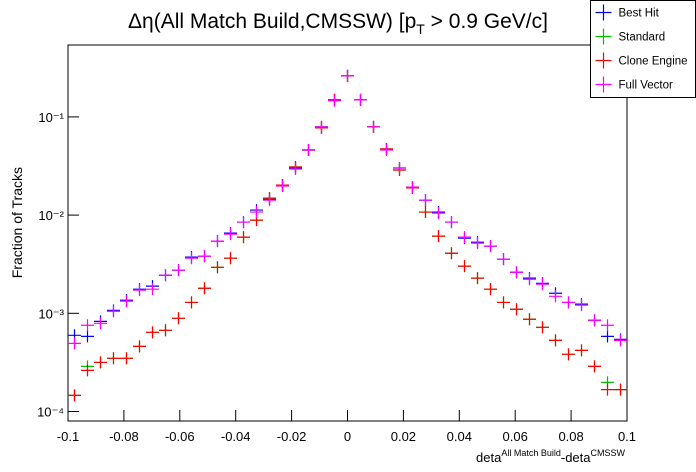  Describe the element at coordinates (51, 117) in the screenshot. I see `y-tick-label: 10⁻¹` at that location.